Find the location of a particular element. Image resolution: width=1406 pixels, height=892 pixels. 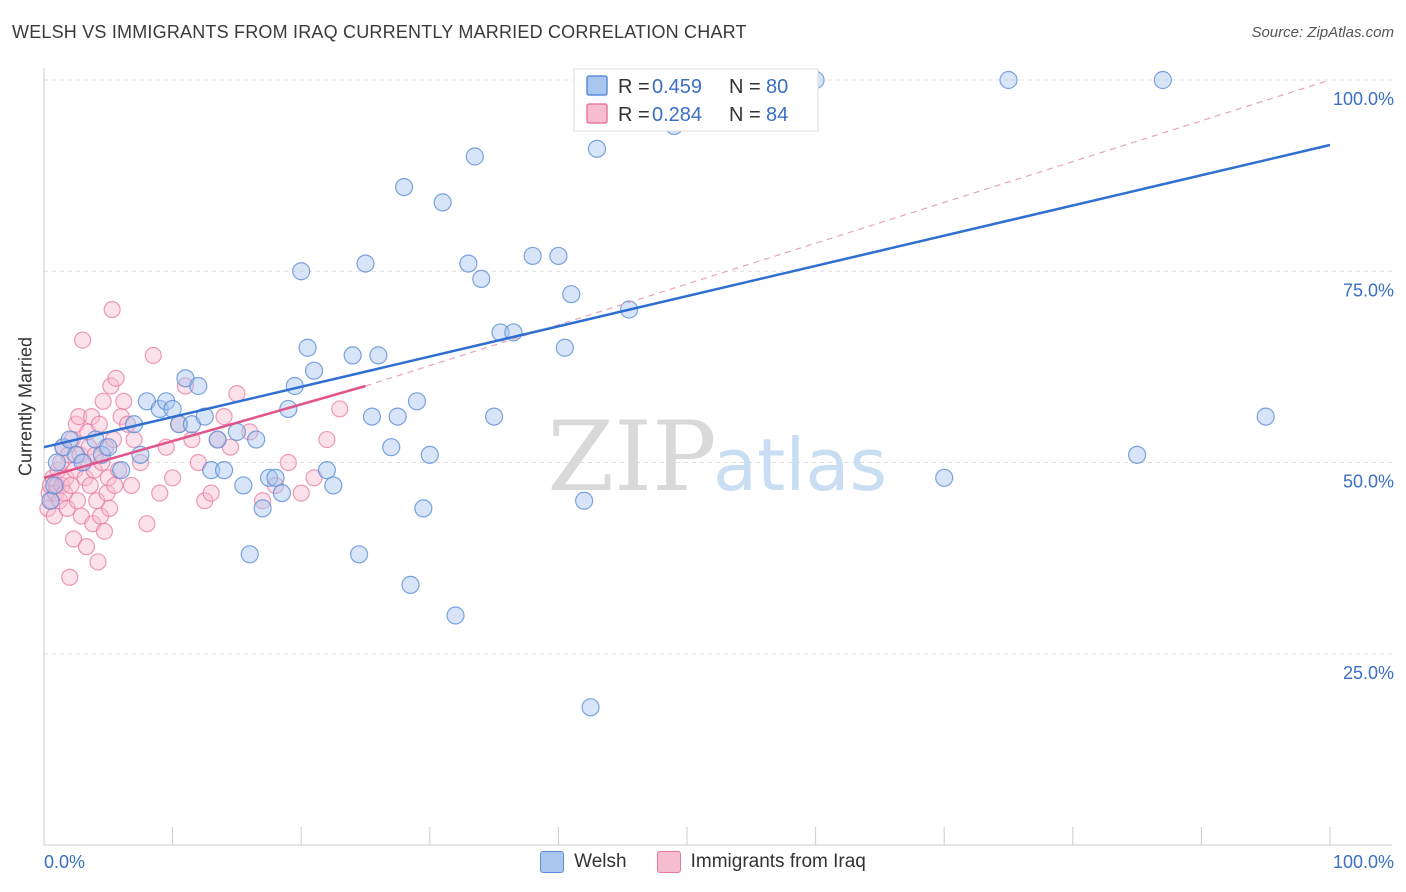

bottom-legend: Welsh Immigrants from Iraq is located at coordinates (703, 862).